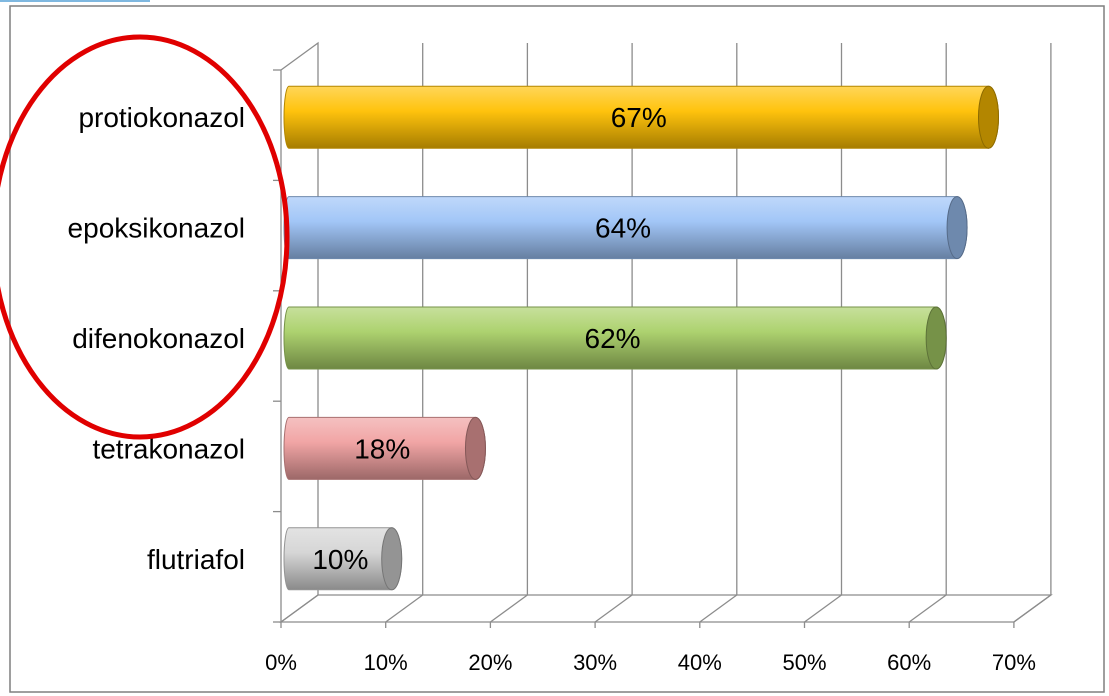  I want to click on category-label-difenokonazol: difenokonazol, so click(158, 338).